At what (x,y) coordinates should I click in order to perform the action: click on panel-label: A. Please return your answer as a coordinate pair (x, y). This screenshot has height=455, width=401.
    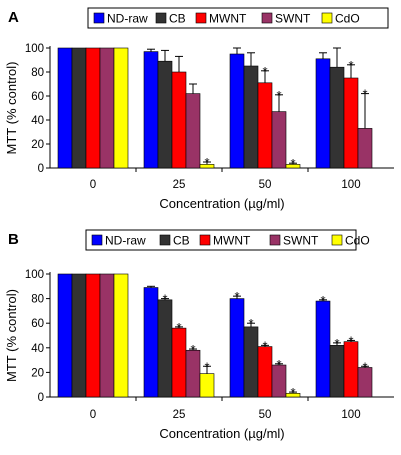
    Looking at the image, I should click on (13, 17).